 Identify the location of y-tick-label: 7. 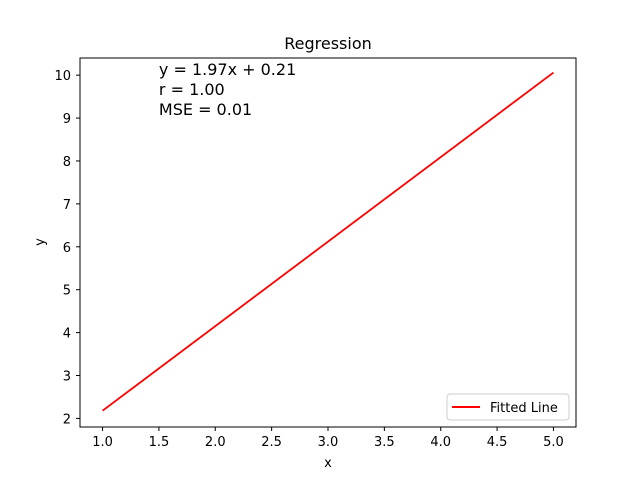
(67, 205).